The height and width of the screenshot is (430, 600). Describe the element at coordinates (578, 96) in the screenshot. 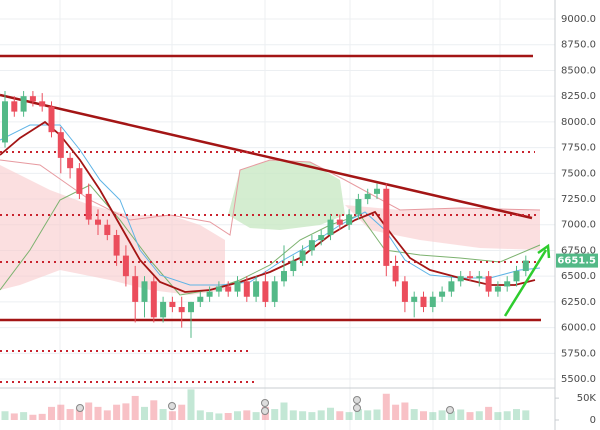

I see `y-tick-label: 8250.0` at that location.